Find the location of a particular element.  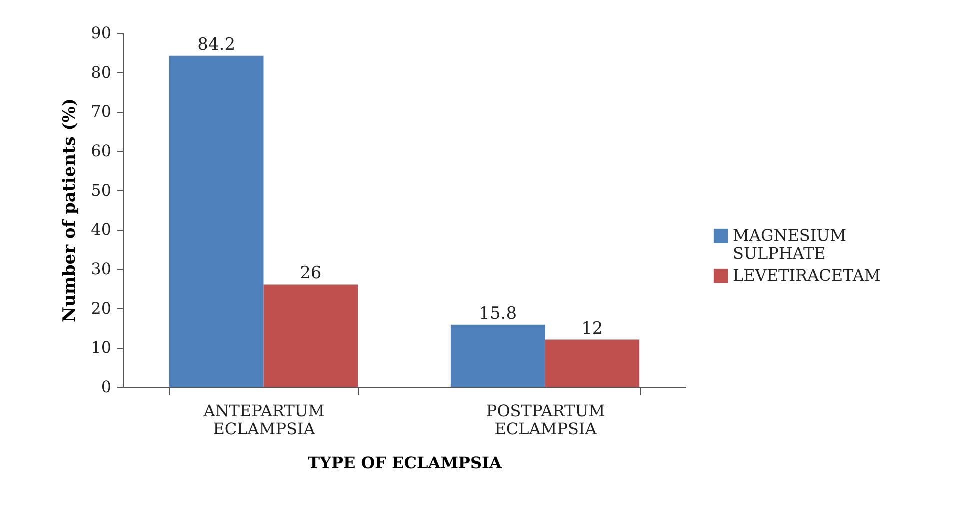

x-axis-title: TYPE OF ECLAMPSIA is located at coordinates (405, 463).